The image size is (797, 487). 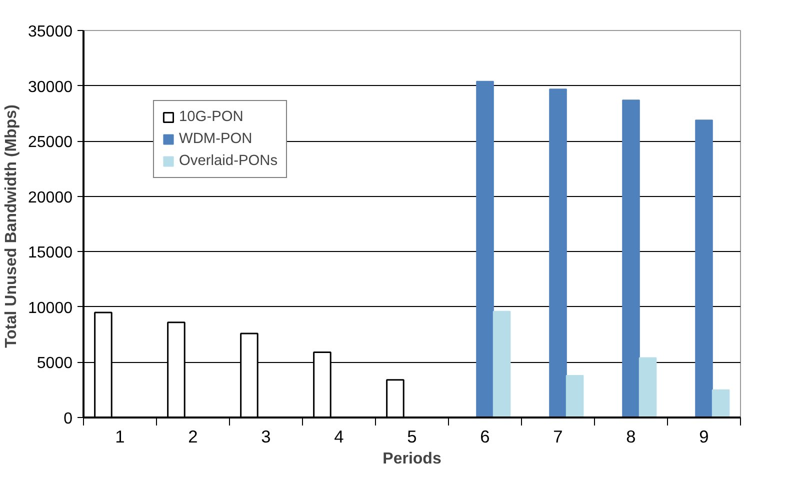 I want to click on x-tick-label: 5, so click(x=412, y=436).